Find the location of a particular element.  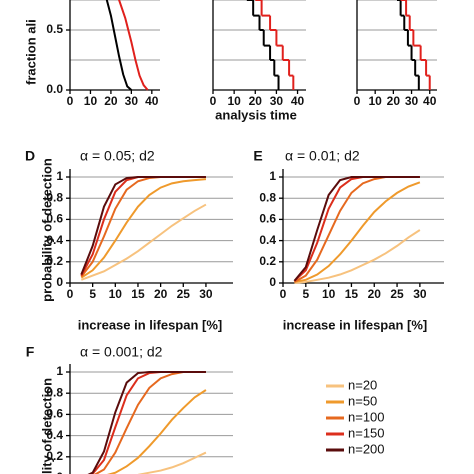

legend-label: n=150 is located at coordinates (366, 432).